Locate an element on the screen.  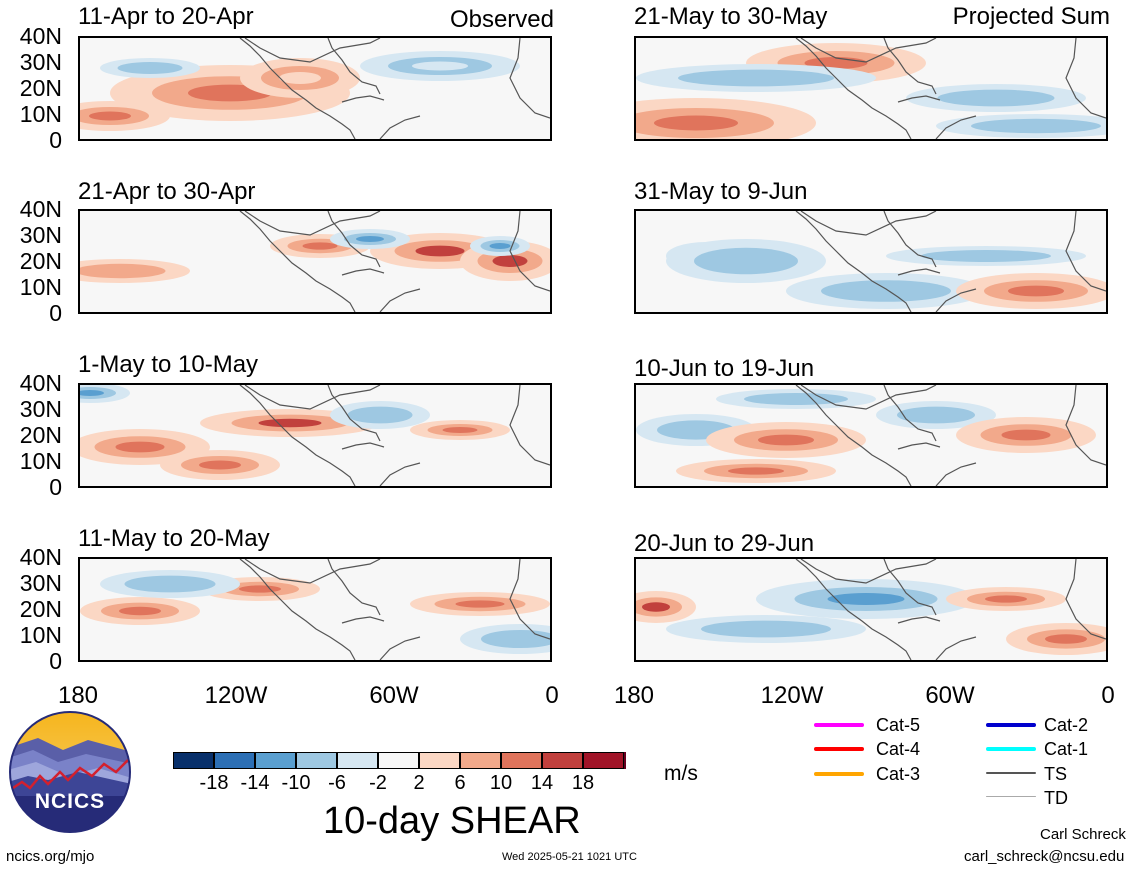
legend-line-cat5 is located at coordinates (839, 725).